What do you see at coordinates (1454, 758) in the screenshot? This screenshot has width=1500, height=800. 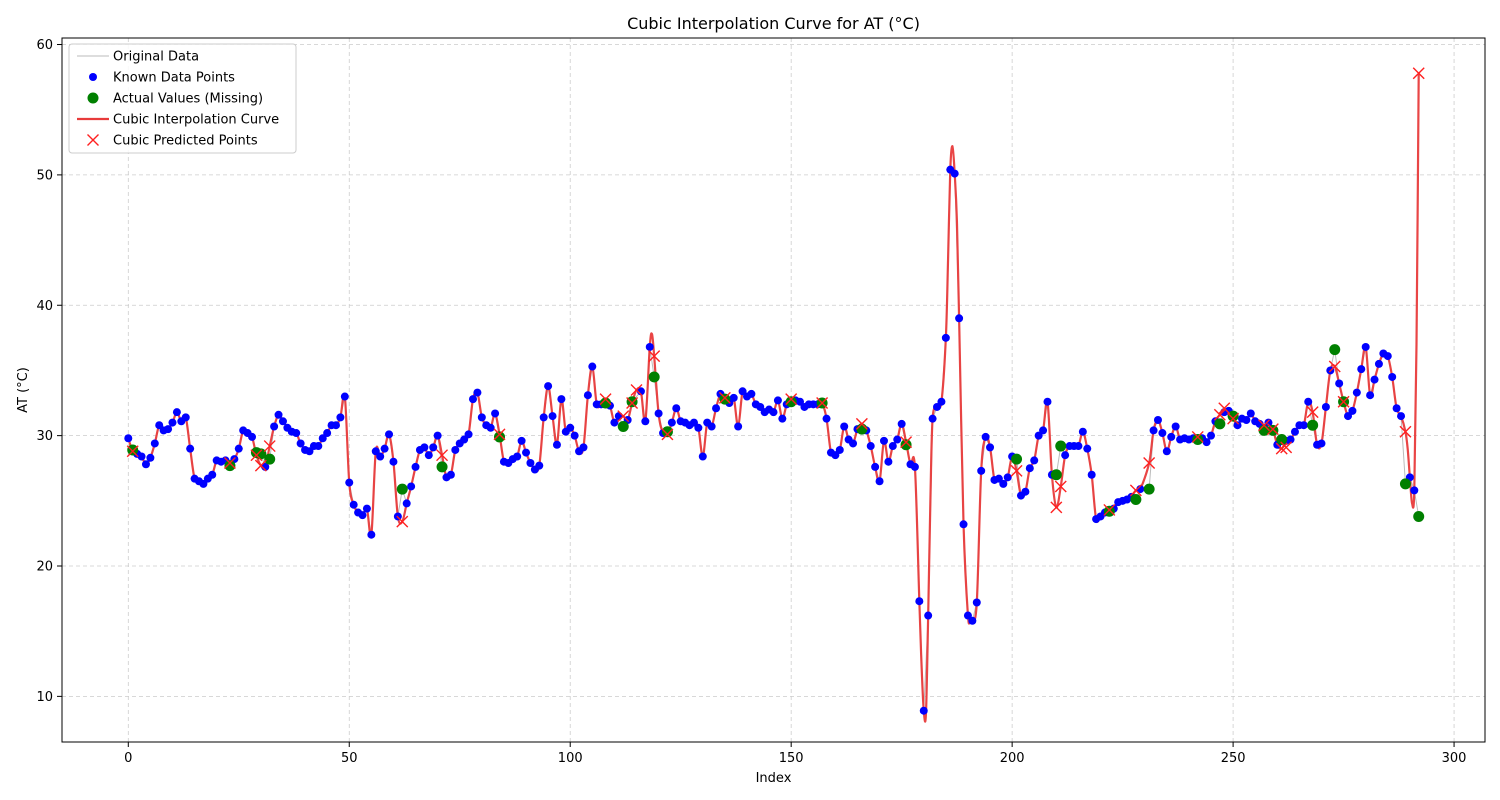 I see `x-tick-label: 300` at bounding box center [1454, 758].